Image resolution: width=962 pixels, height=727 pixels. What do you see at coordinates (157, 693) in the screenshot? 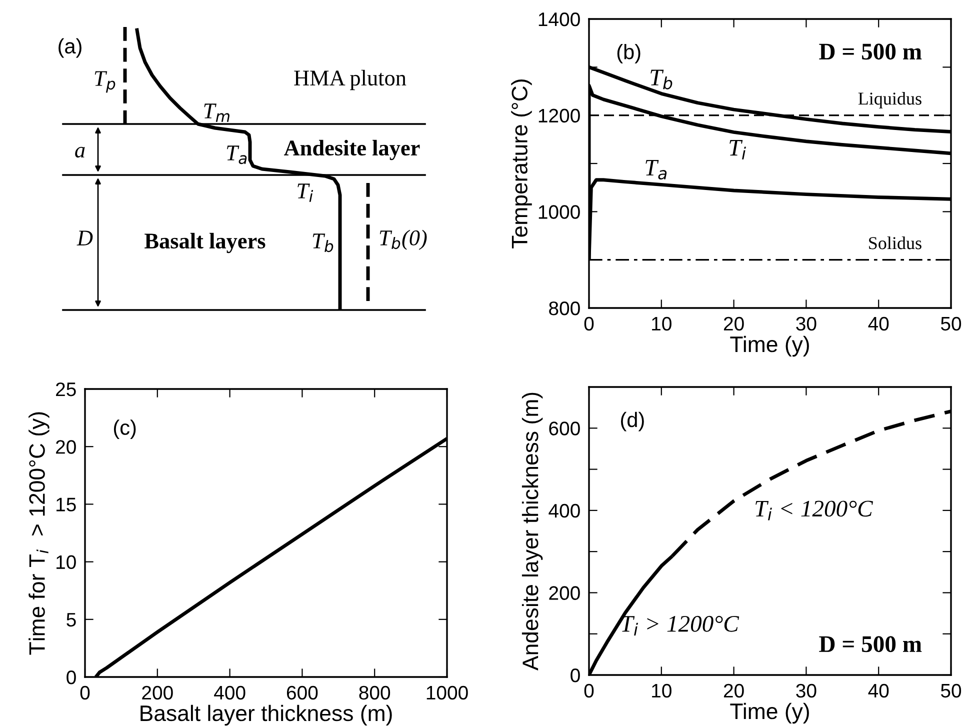
I see `x-tick-label: 200` at bounding box center [157, 693].